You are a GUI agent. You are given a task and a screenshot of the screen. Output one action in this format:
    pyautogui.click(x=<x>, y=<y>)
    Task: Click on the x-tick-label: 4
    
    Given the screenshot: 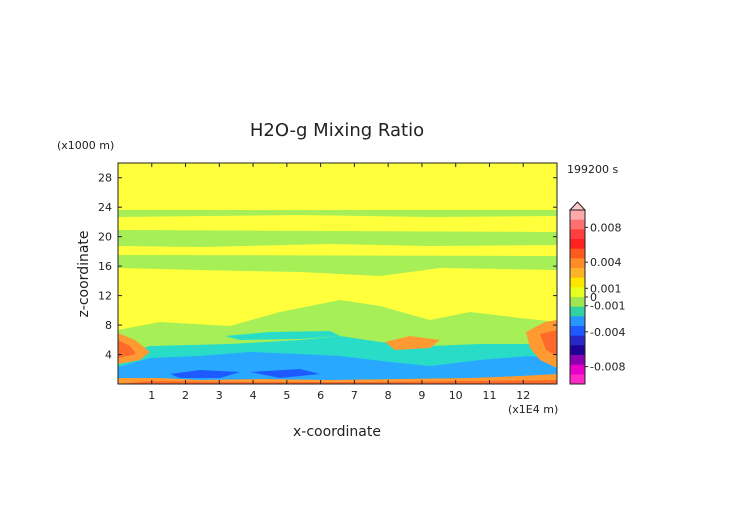 What is the action you would take?
    pyautogui.click(x=253, y=395)
    